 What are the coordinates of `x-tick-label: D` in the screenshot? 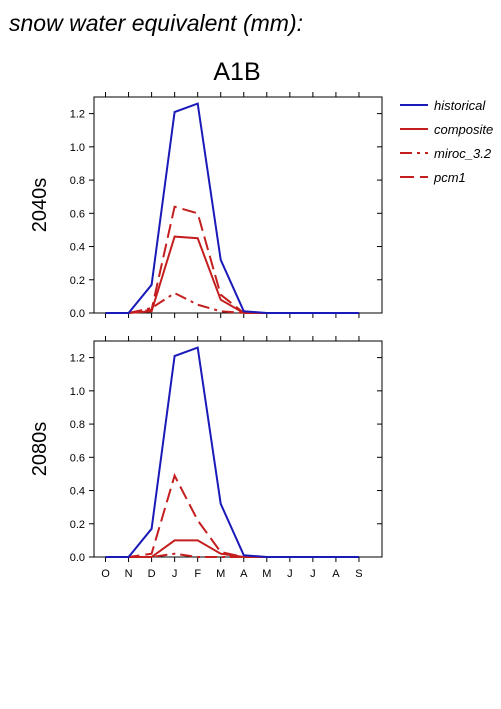 It's located at (152, 574).